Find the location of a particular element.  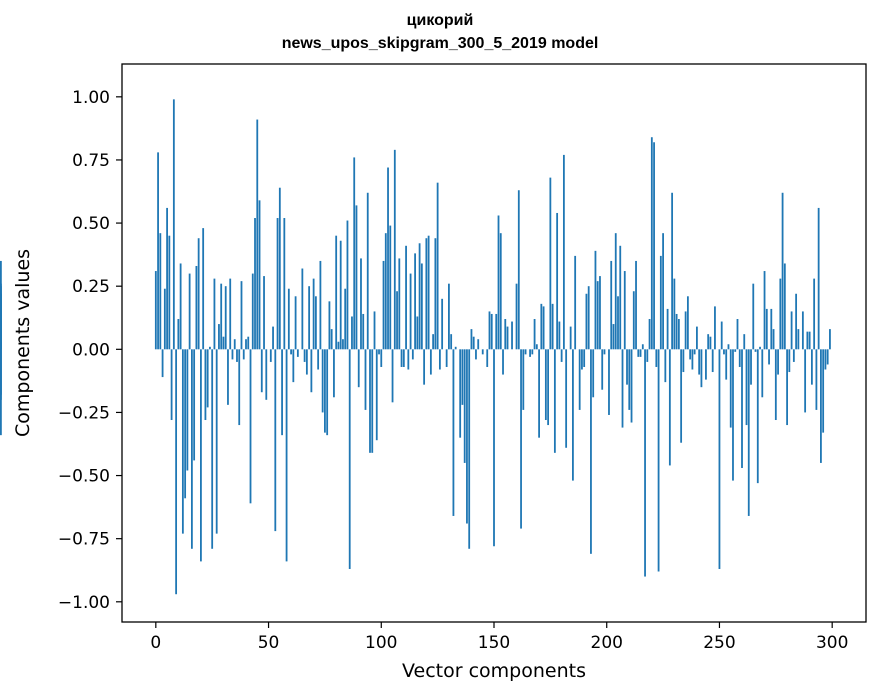

y-tick-label: 1.00 is located at coordinates (91, 98).